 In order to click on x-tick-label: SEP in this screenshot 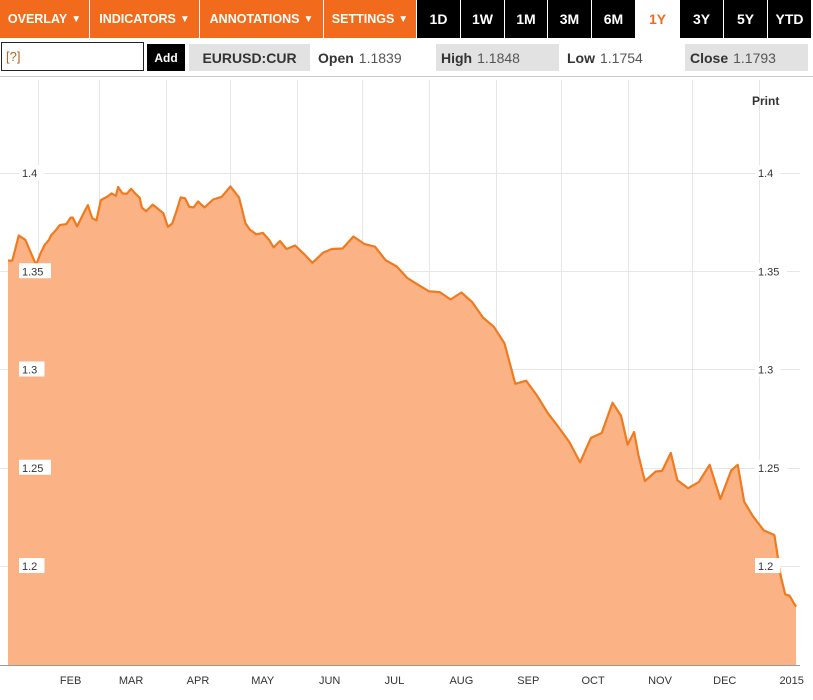, I will do `click(528, 681)`.